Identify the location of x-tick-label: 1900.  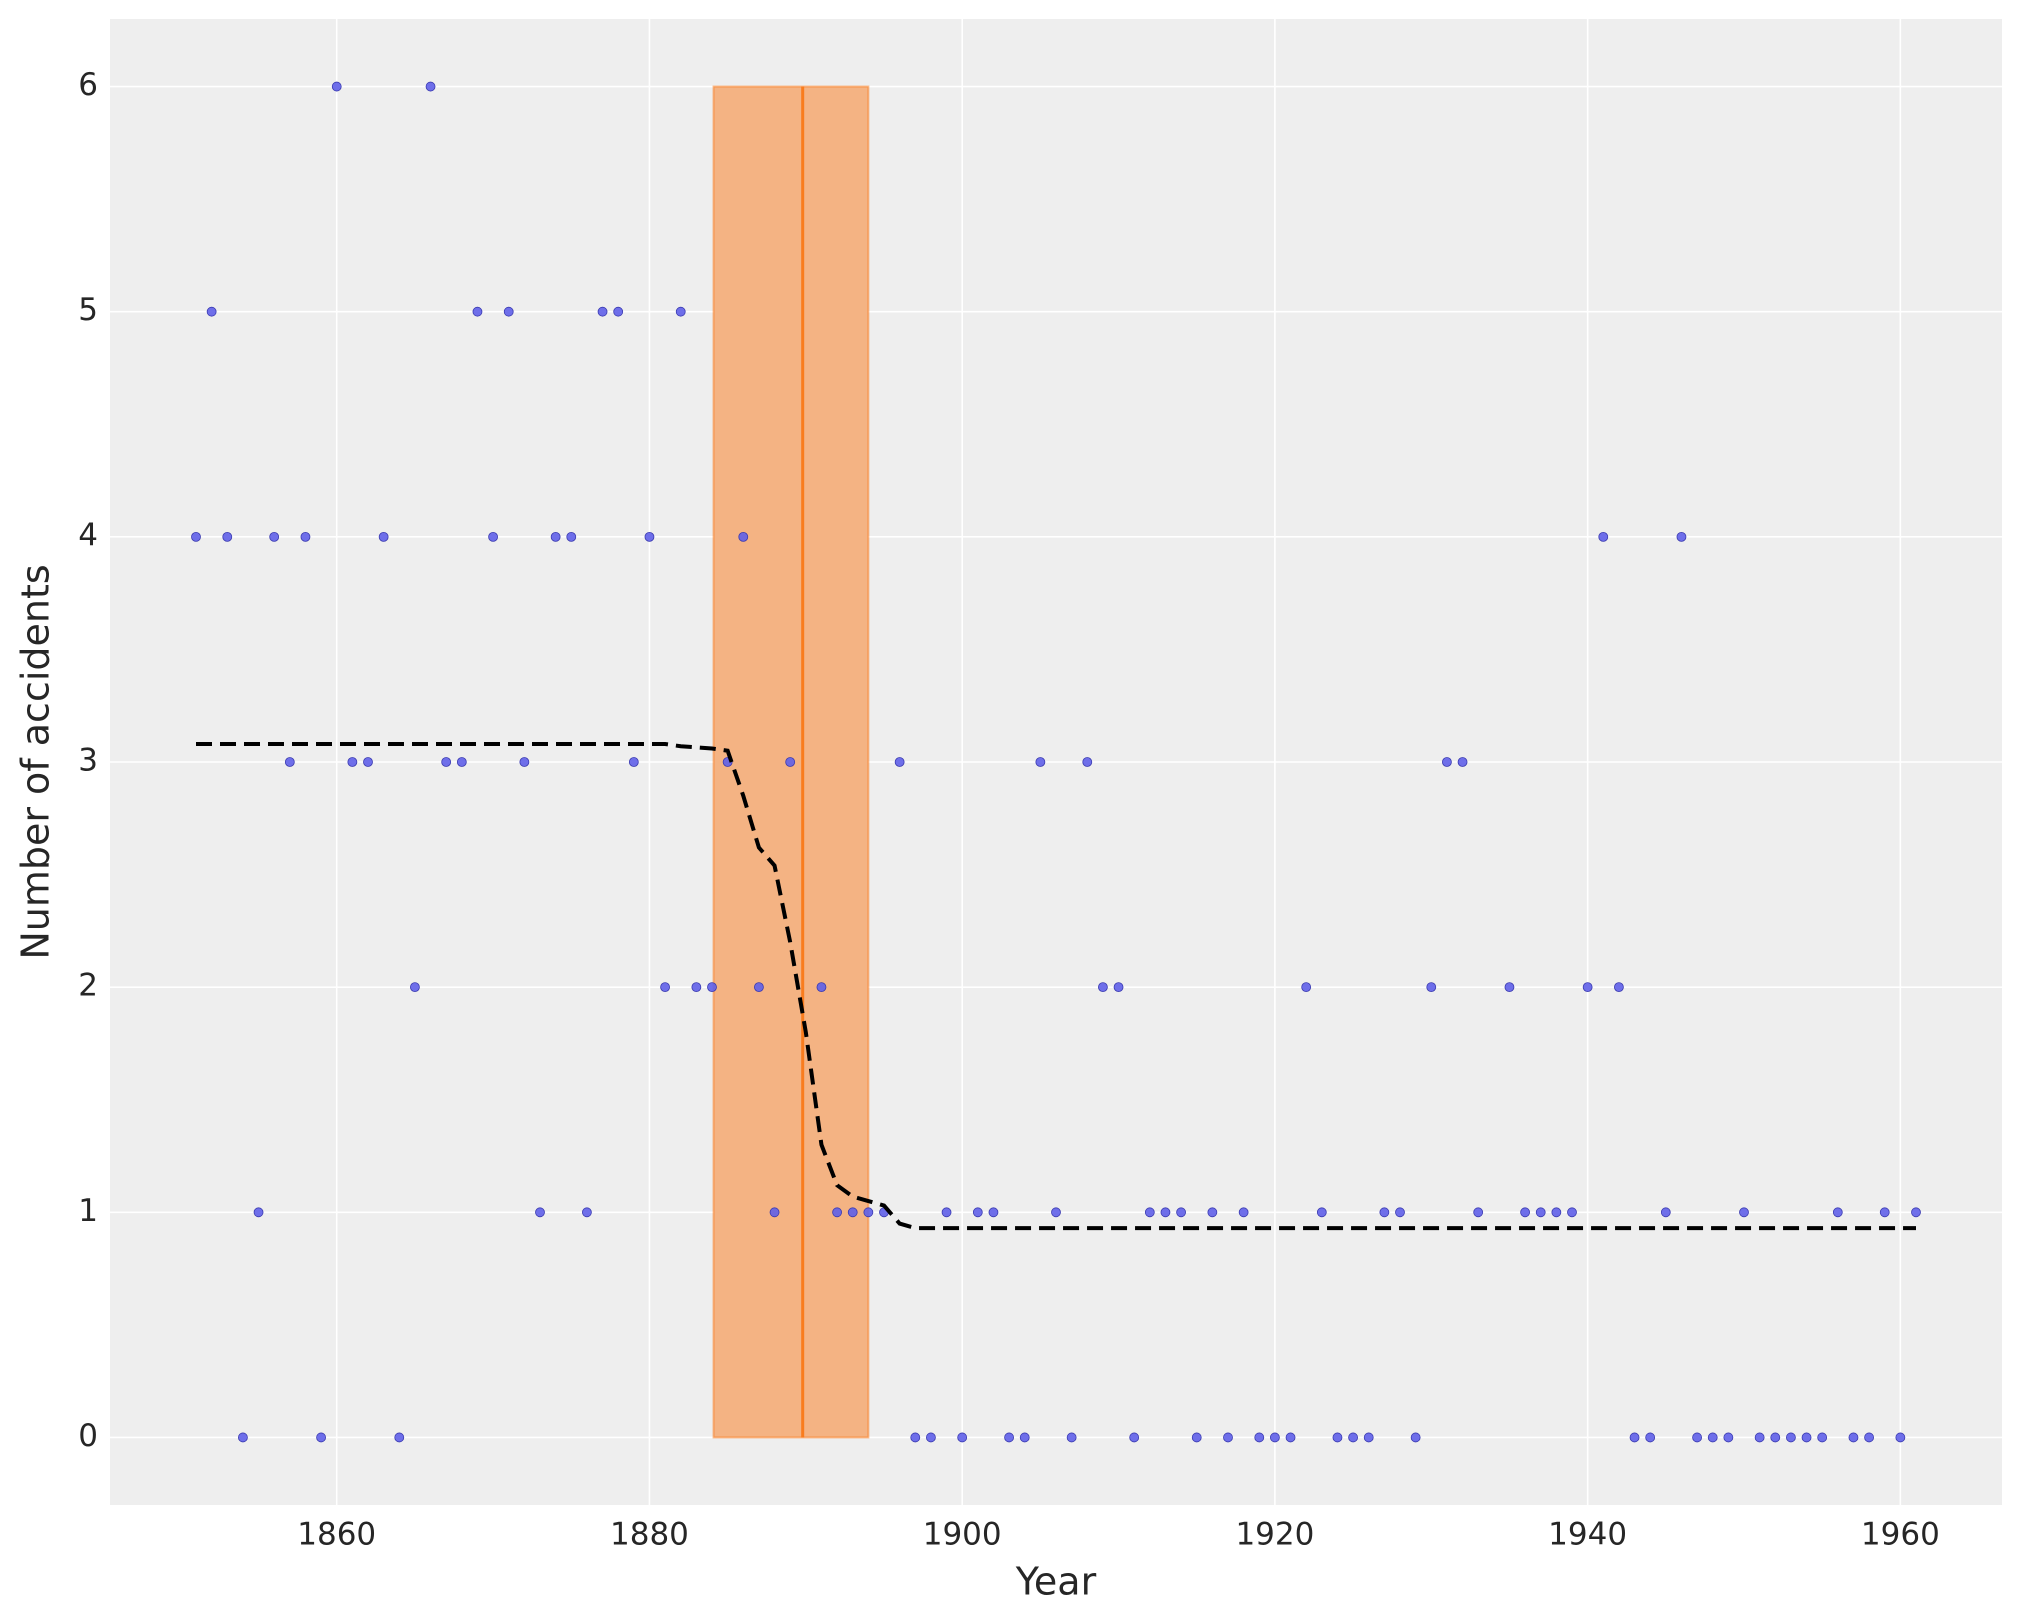
(962, 1535).